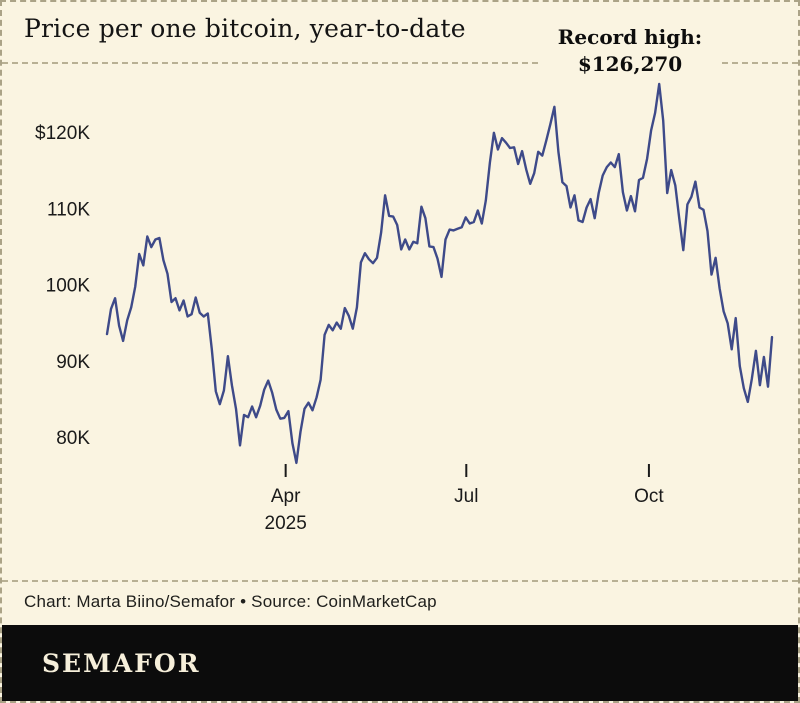 Image resolution: width=800 pixels, height=703 pixels. I want to click on y-axis-label: 110K, so click(68, 209).